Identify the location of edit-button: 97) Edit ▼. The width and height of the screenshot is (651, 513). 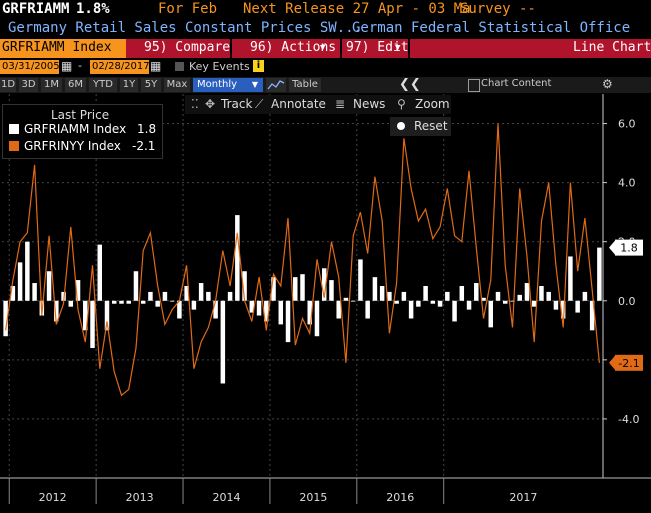
(375, 48).